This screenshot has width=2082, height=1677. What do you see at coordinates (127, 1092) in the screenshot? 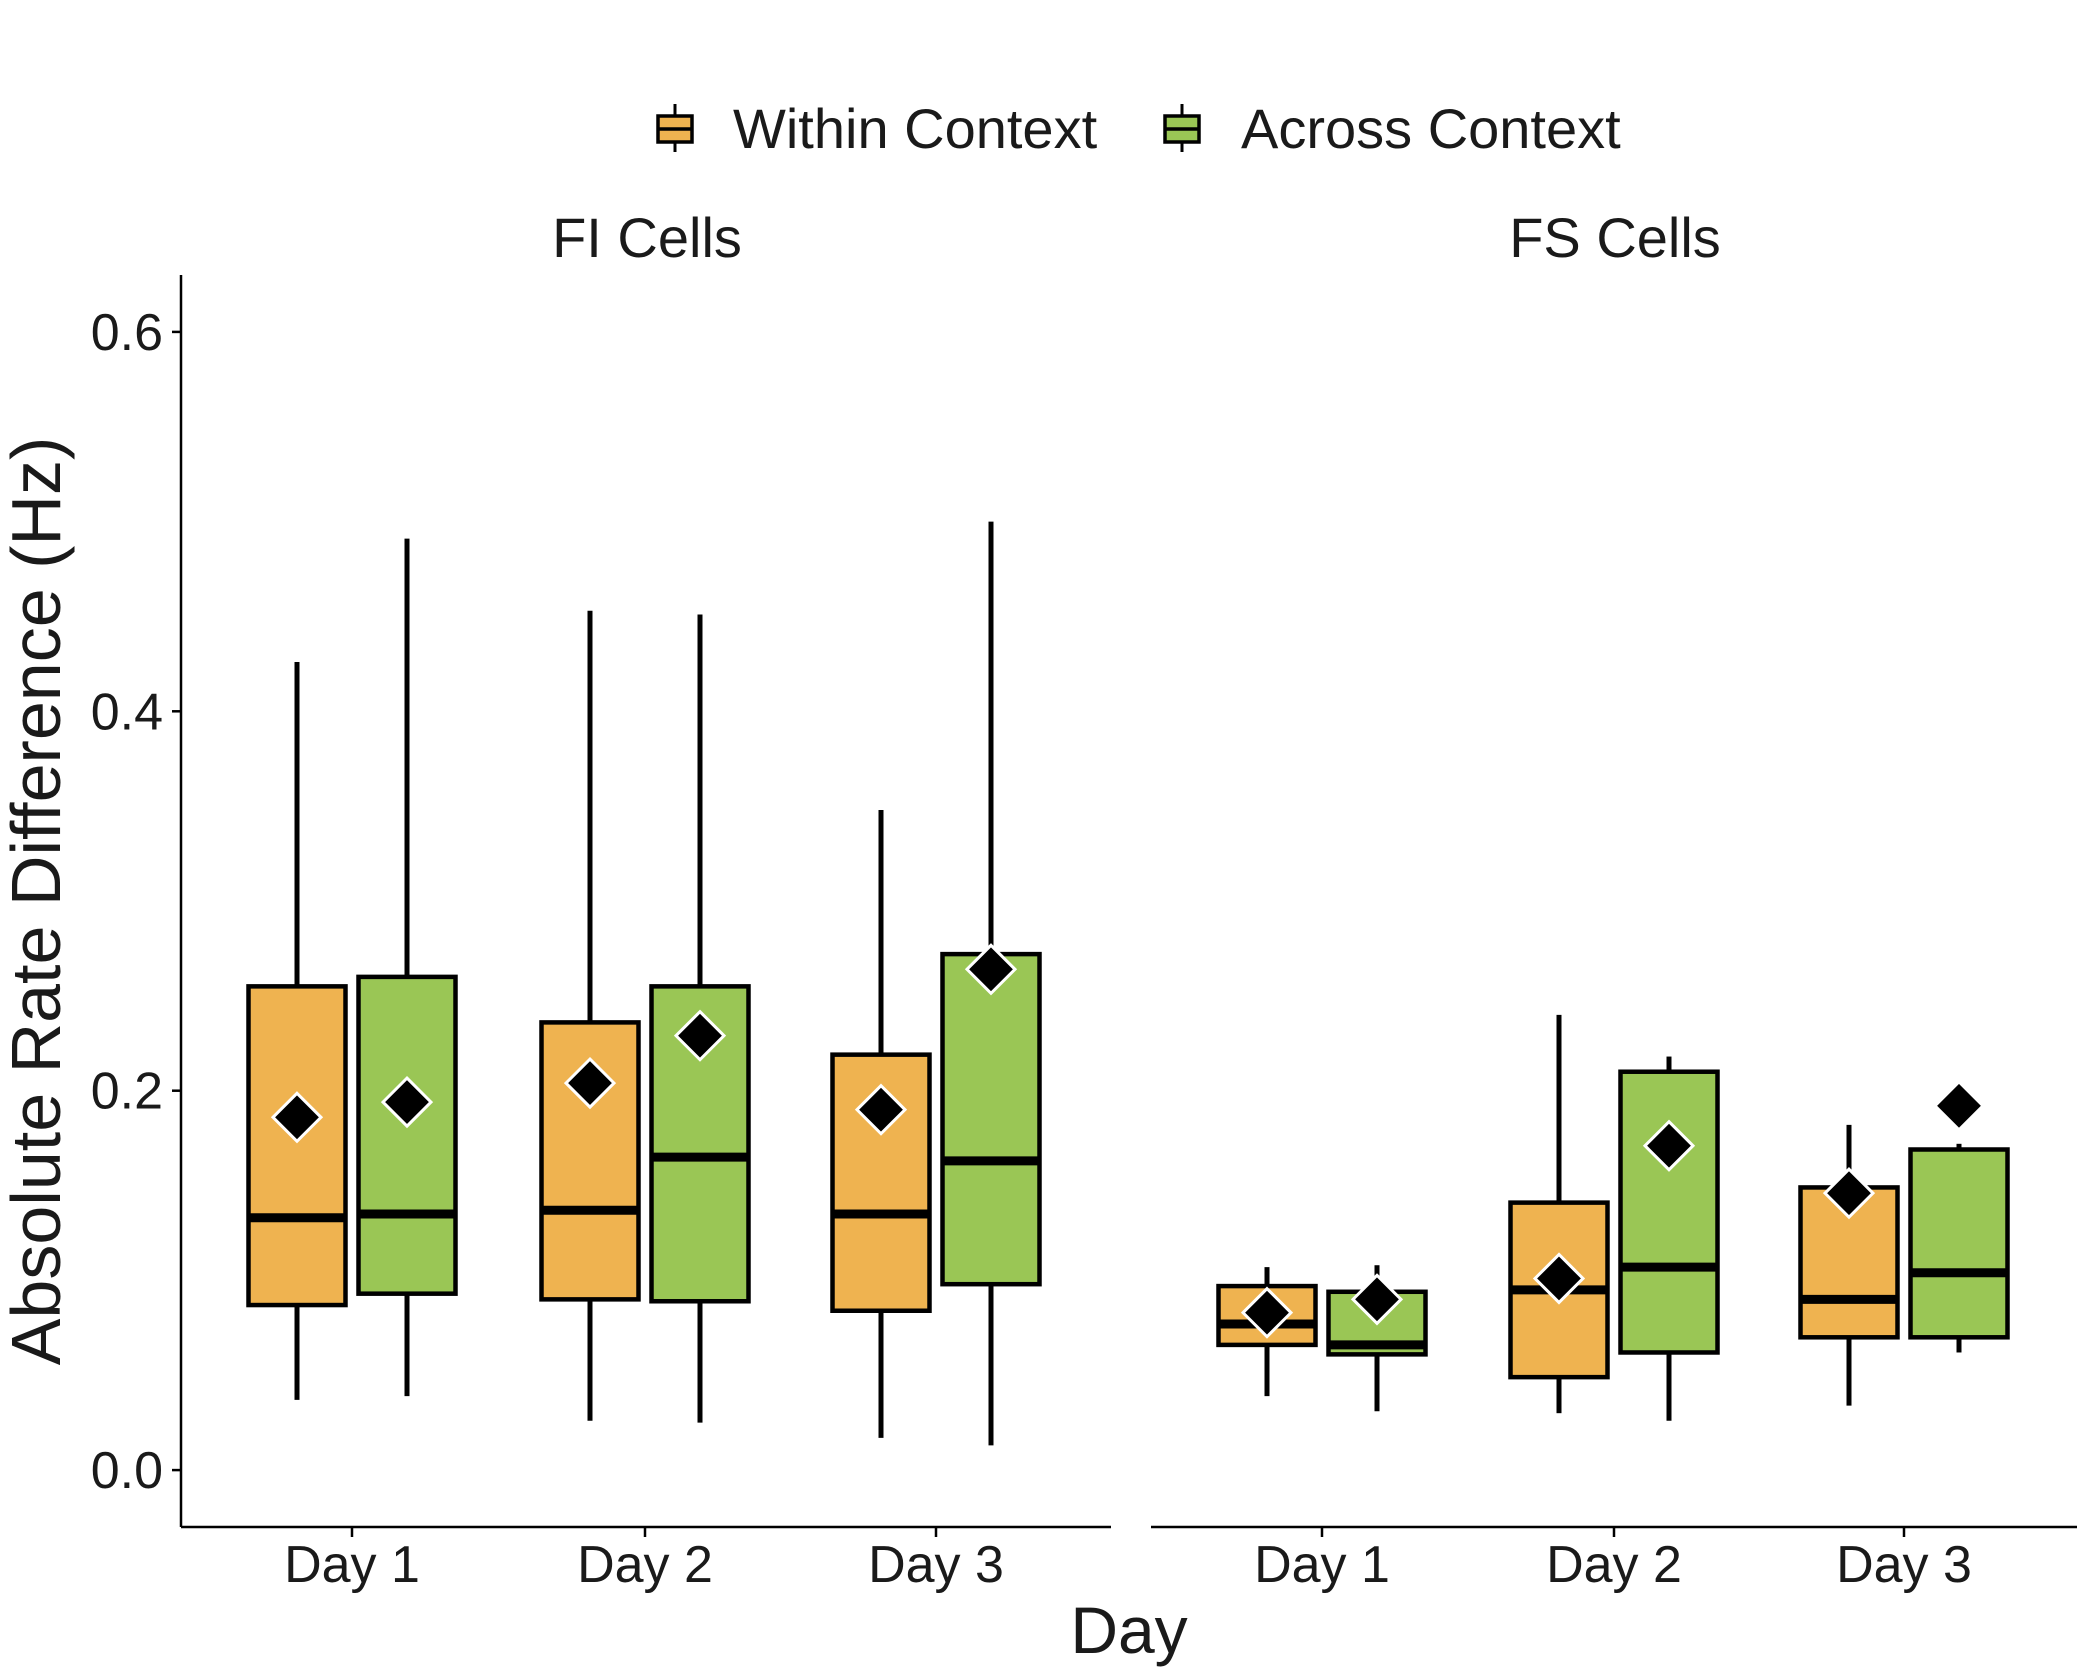
I see `y-tick-label: 0.2` at bounding box center [127, 1092].